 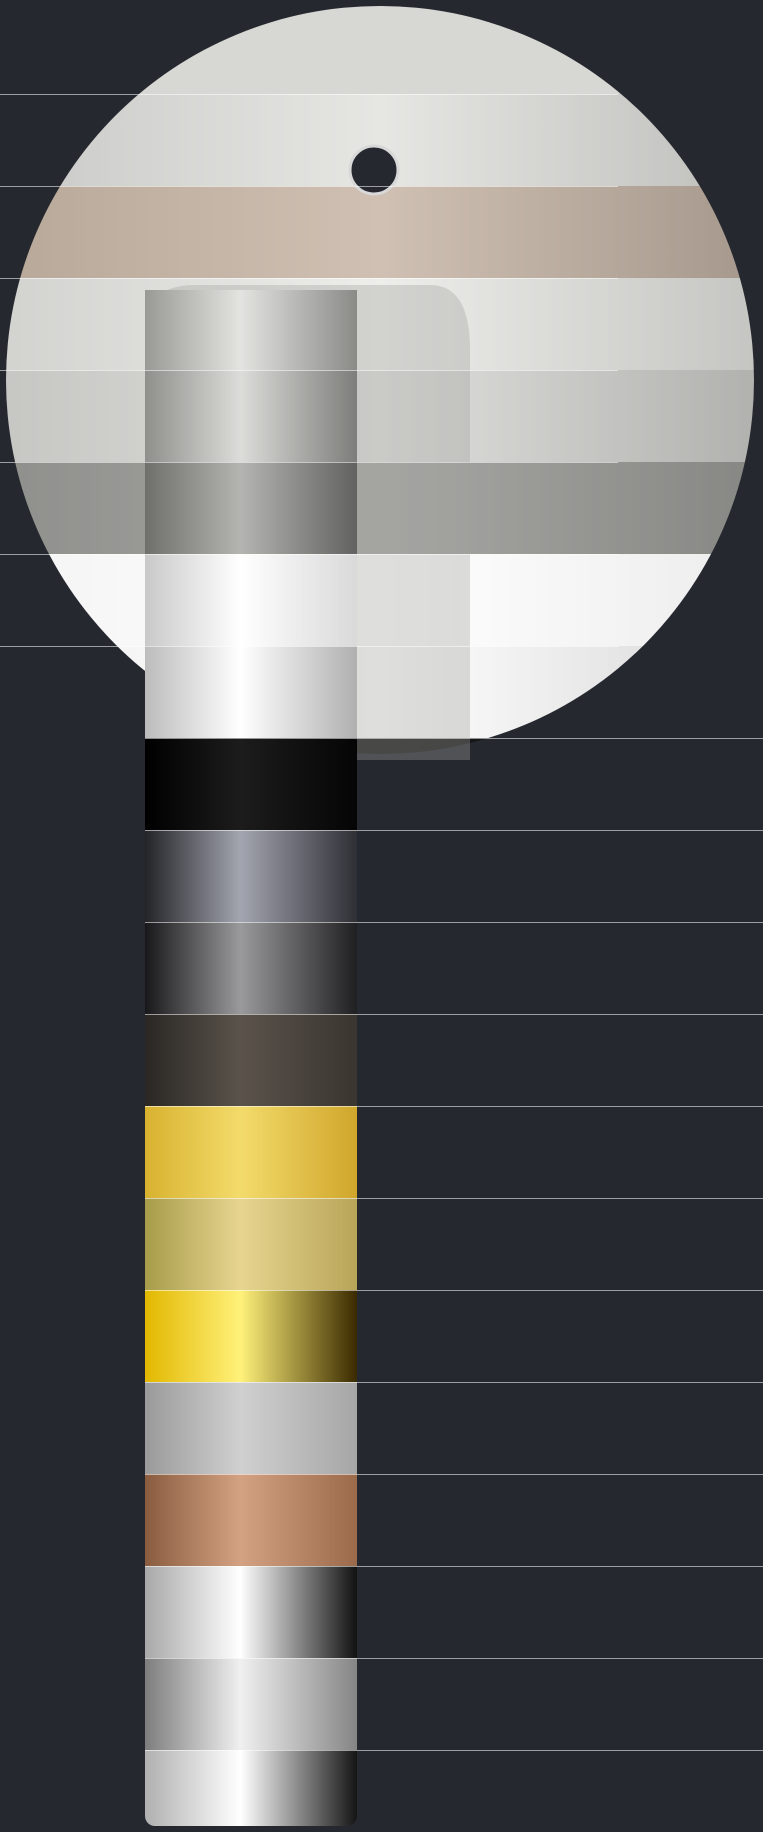 What do you see at coordinates (380, 324) in the screenshot?
I see `rosette-band-brushed-nickel` at bounding box center [380, 324].